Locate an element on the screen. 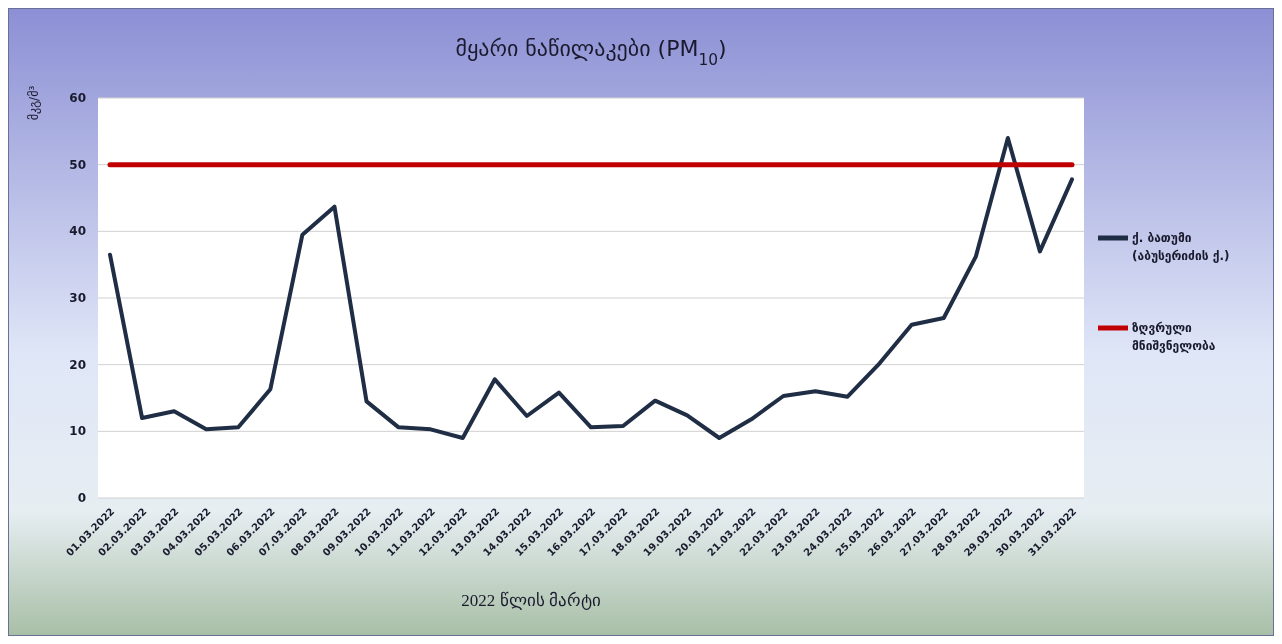 Image resolution: width=1282 pixels, height=644 pixels. legend-label: ქ. ბათუმი (აბუსერიძის ქ.) is located at coordinates (1181, 247).